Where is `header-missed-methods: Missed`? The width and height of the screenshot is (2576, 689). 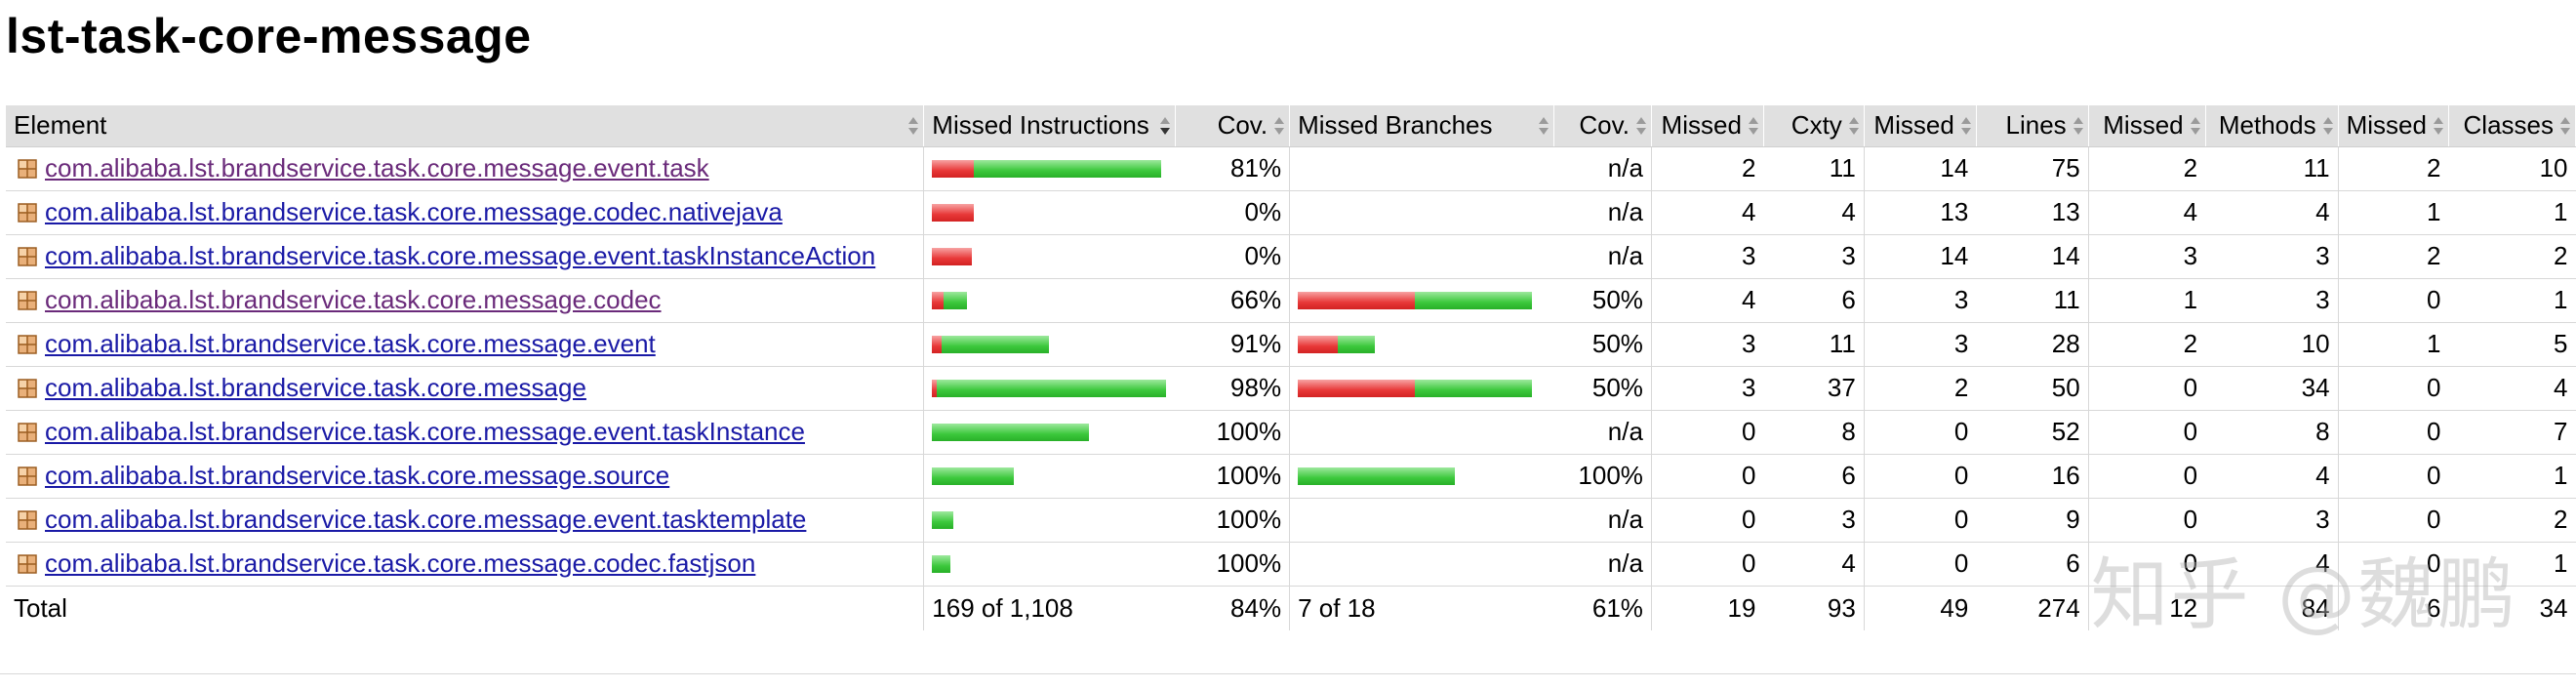 header-missed-methods: Missed is located at coordinates (2147, 126).